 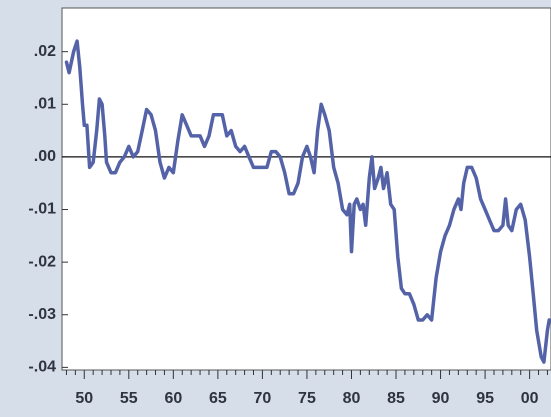 I want to click on y-tick-label: .00, so click(x=45, y=156).